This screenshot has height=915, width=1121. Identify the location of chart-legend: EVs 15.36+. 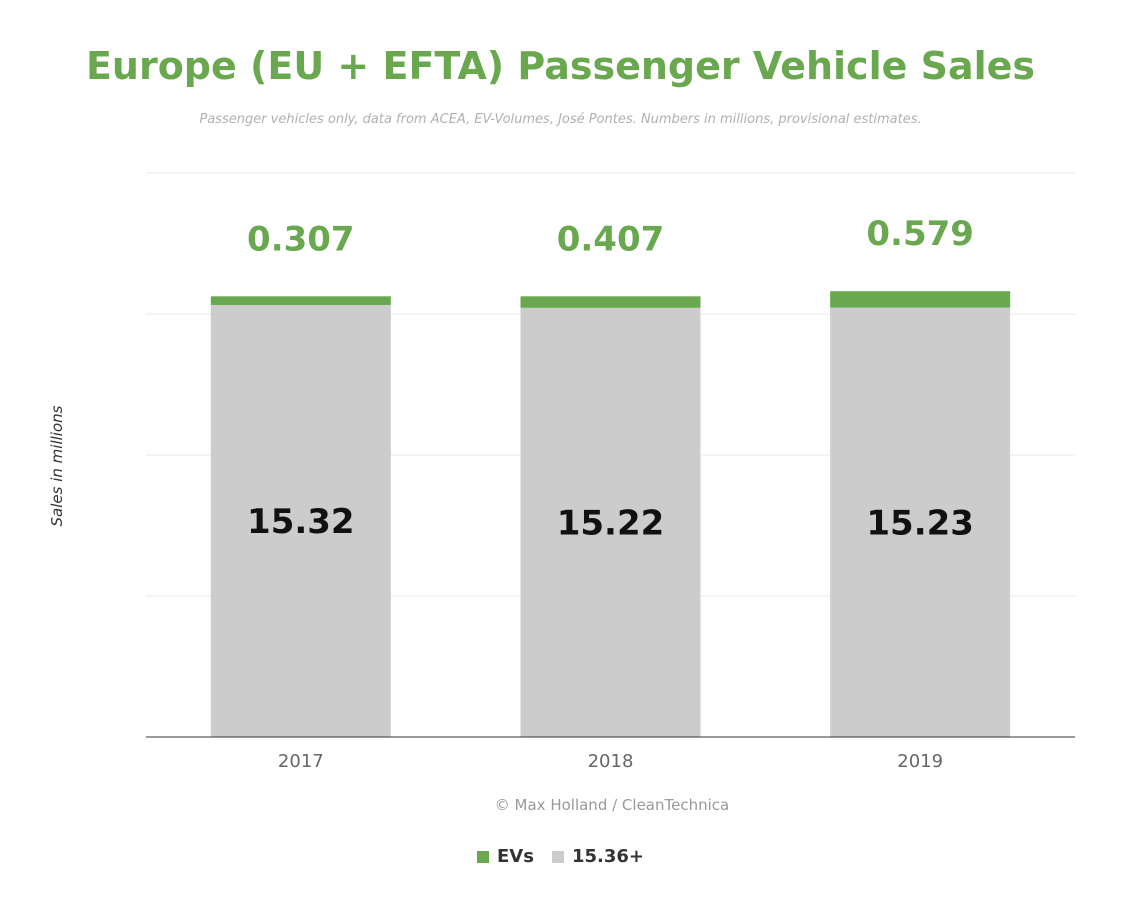
(560, 856).